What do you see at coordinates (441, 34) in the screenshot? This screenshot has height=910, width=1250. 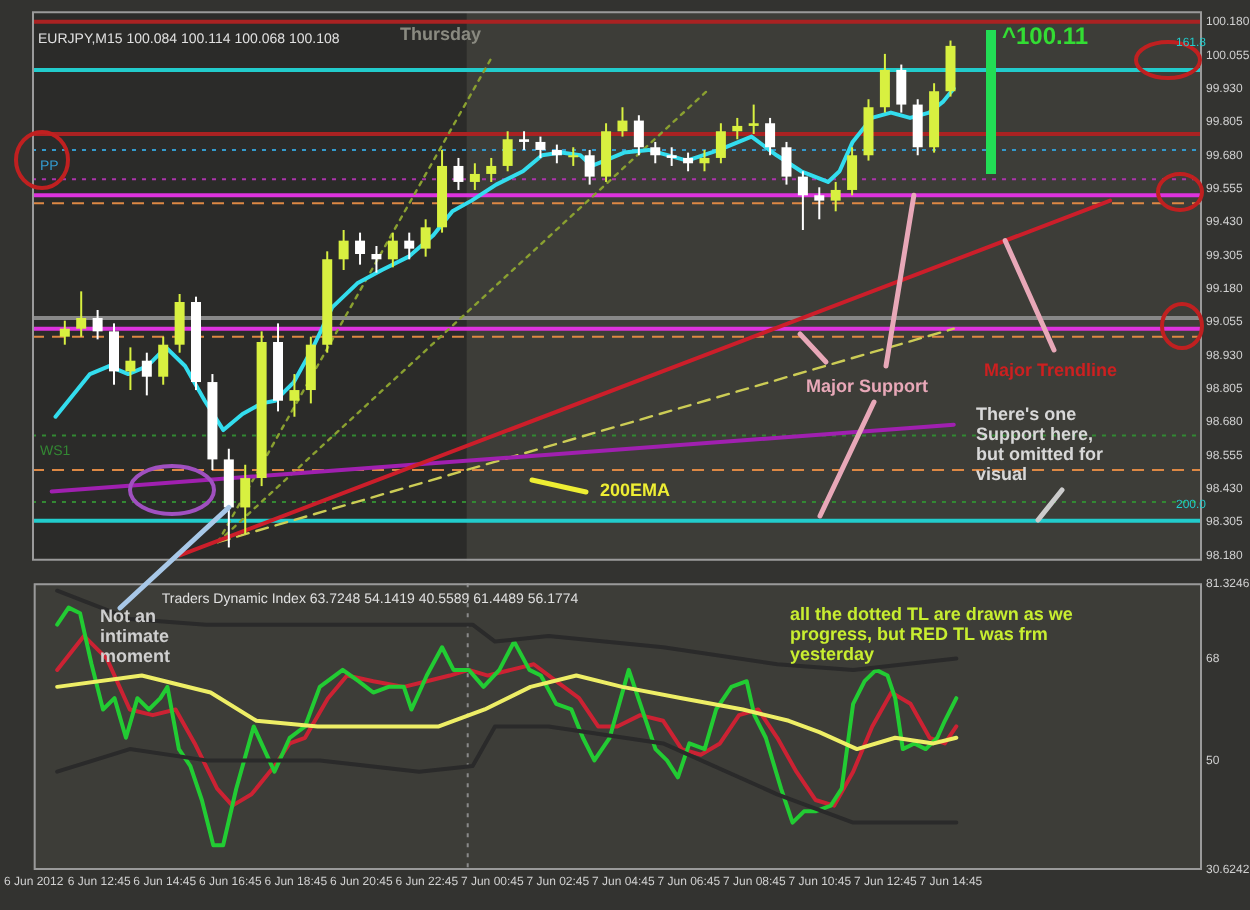 I see `annotation: Thursday` at bounding box center [441, 34].